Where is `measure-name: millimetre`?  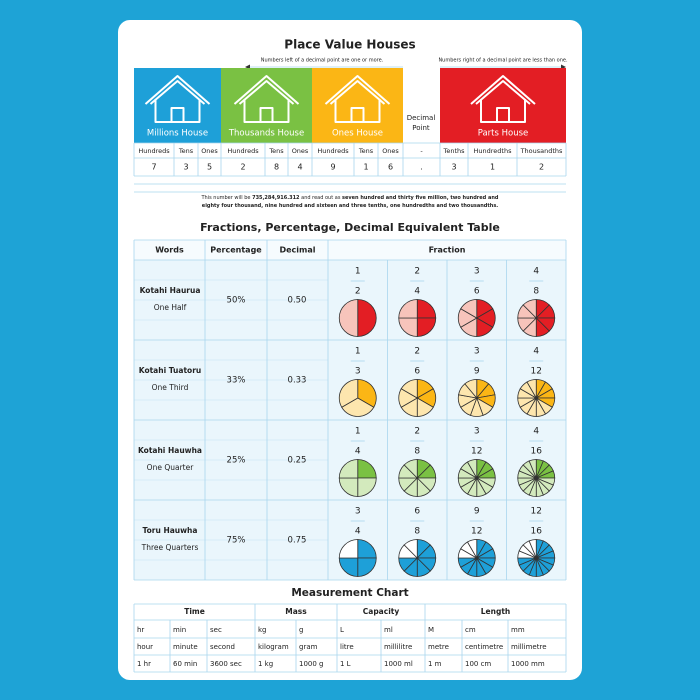
measure-name: millimetre is located at coordinates (529, 647).